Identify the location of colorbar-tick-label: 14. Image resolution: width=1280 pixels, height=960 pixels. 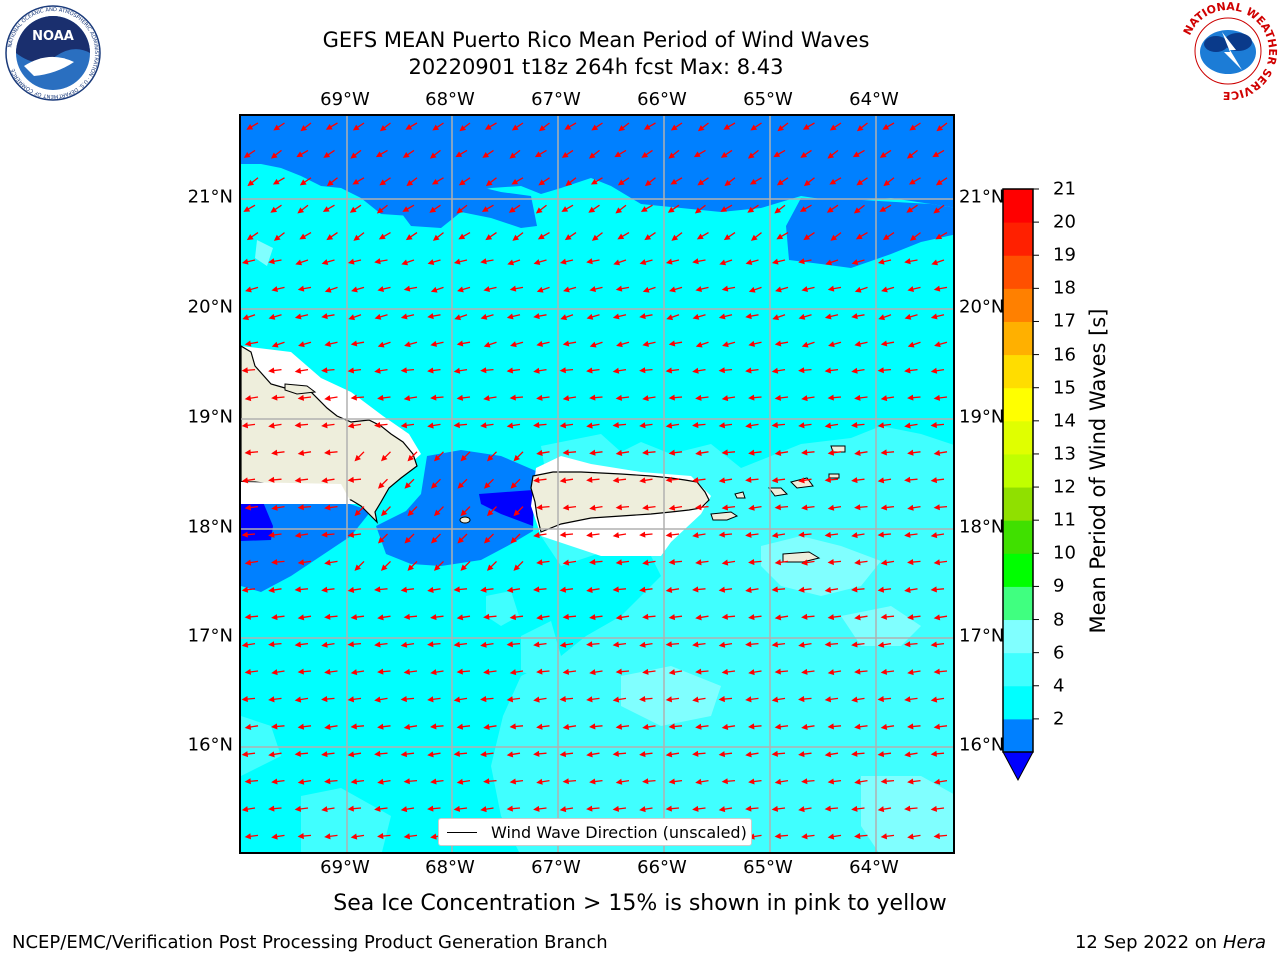
(1064, 421).